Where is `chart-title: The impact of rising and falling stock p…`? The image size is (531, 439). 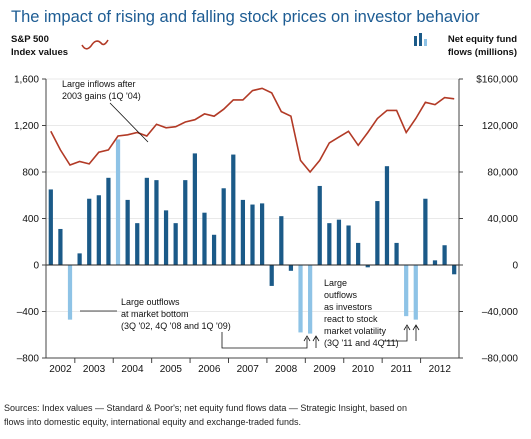 chart-title: The impact of rising and falling stock p… is located at coordinates (245, 17).